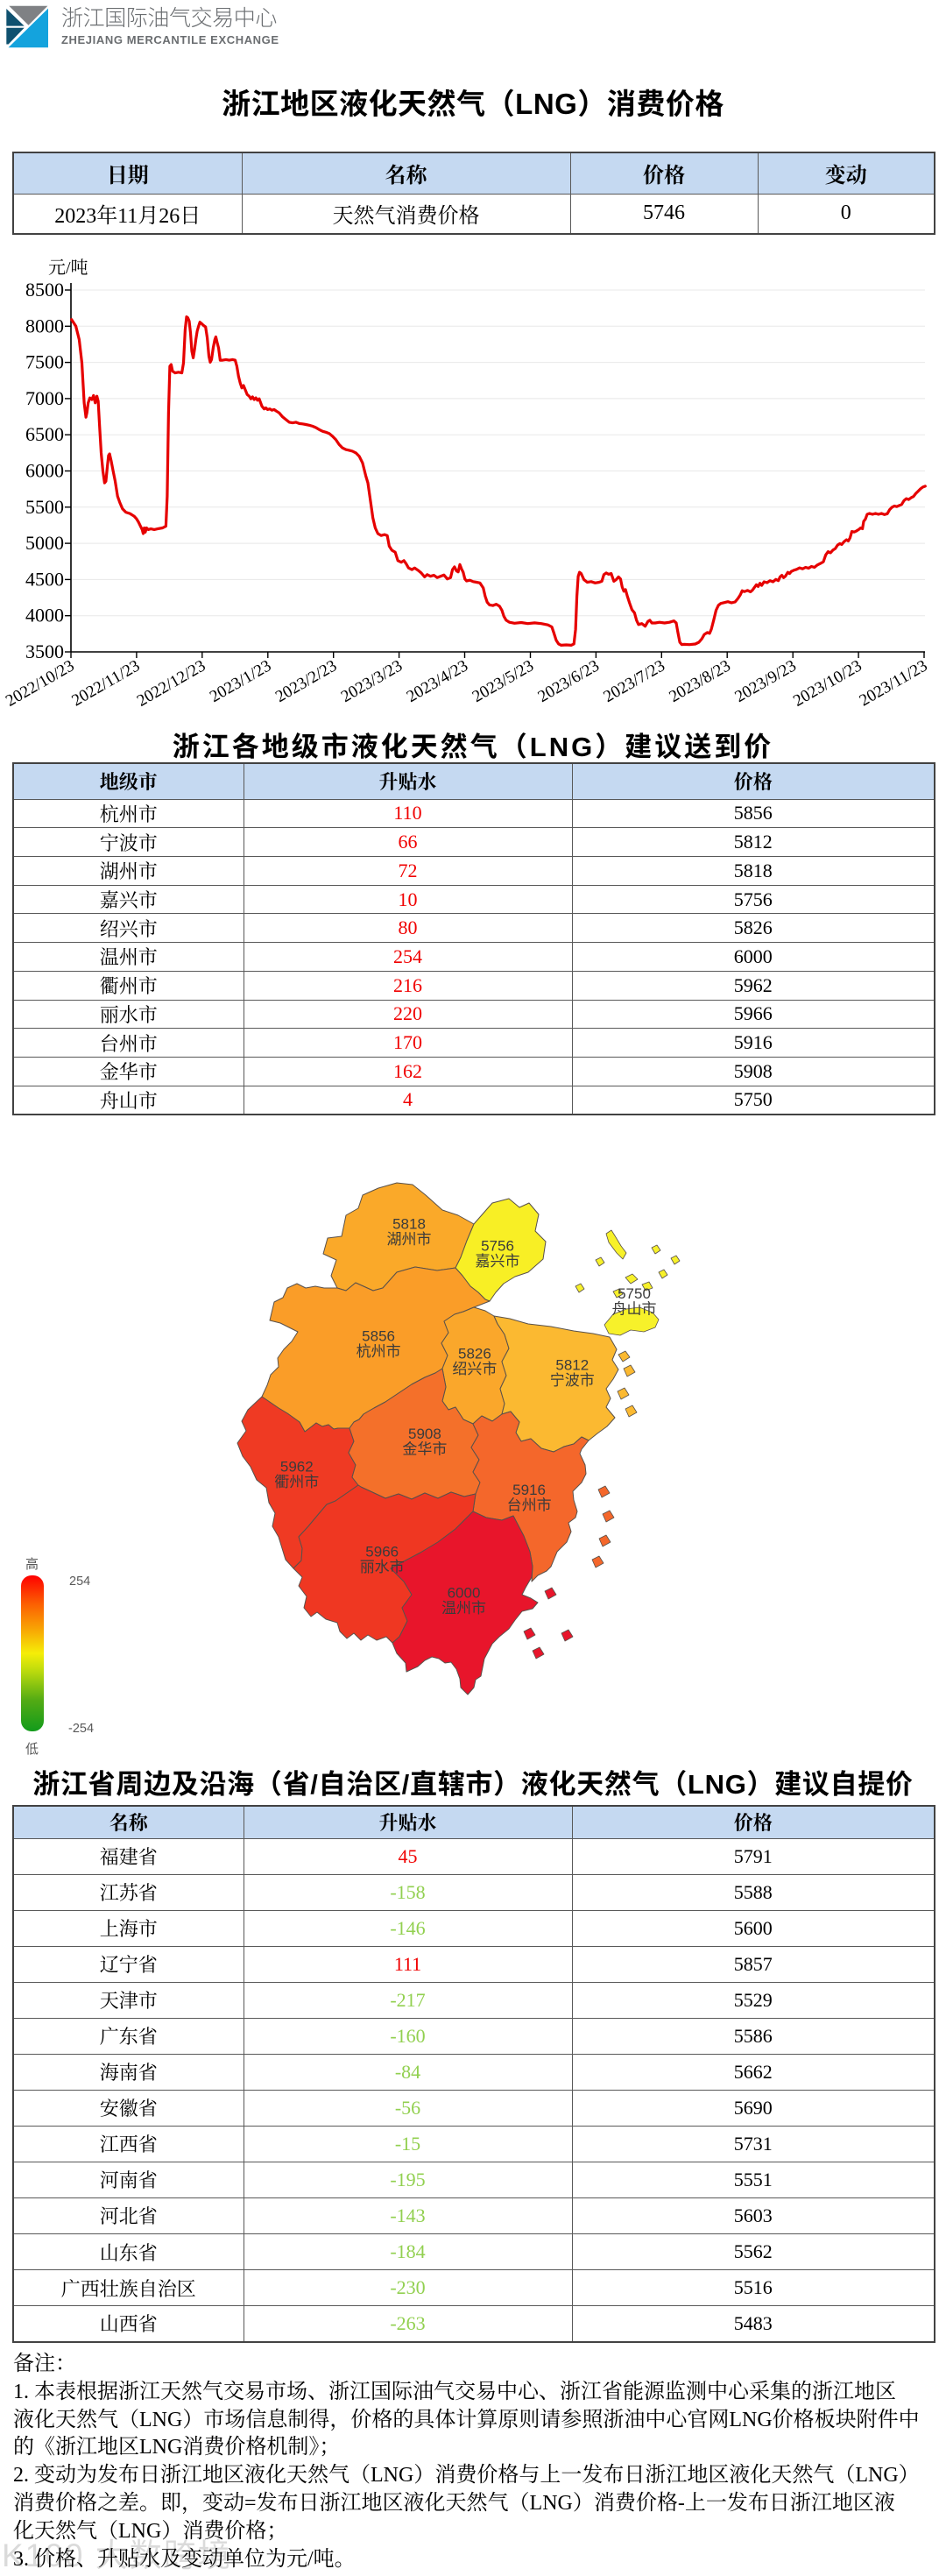 The height and width of the screenshot is (2576, 946). I want to click on svg-text: 5856, so click(378, 1336).